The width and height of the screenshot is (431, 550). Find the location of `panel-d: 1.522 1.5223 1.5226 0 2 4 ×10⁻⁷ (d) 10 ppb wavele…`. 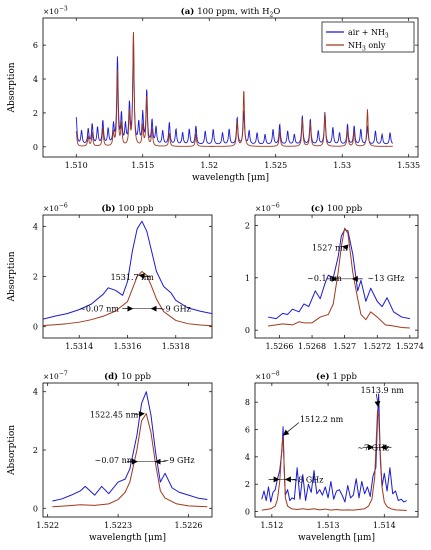

panel-d: 1.522 1.5223 1.5226 0 2 4 ×10⁻⁷ (d) 10 ppb wavele… is located at coordinates (110, 457).